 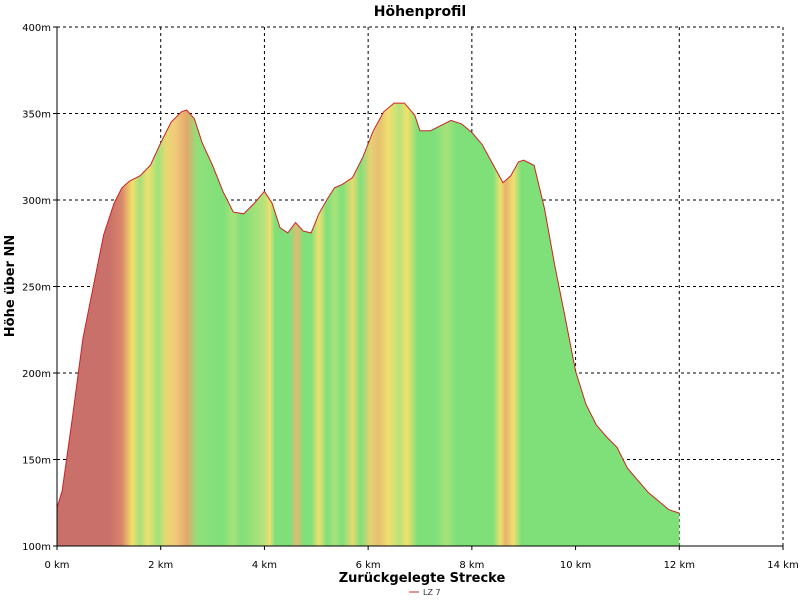 I want to click on y-tick-label: 100m, so click(x=36, y=547).